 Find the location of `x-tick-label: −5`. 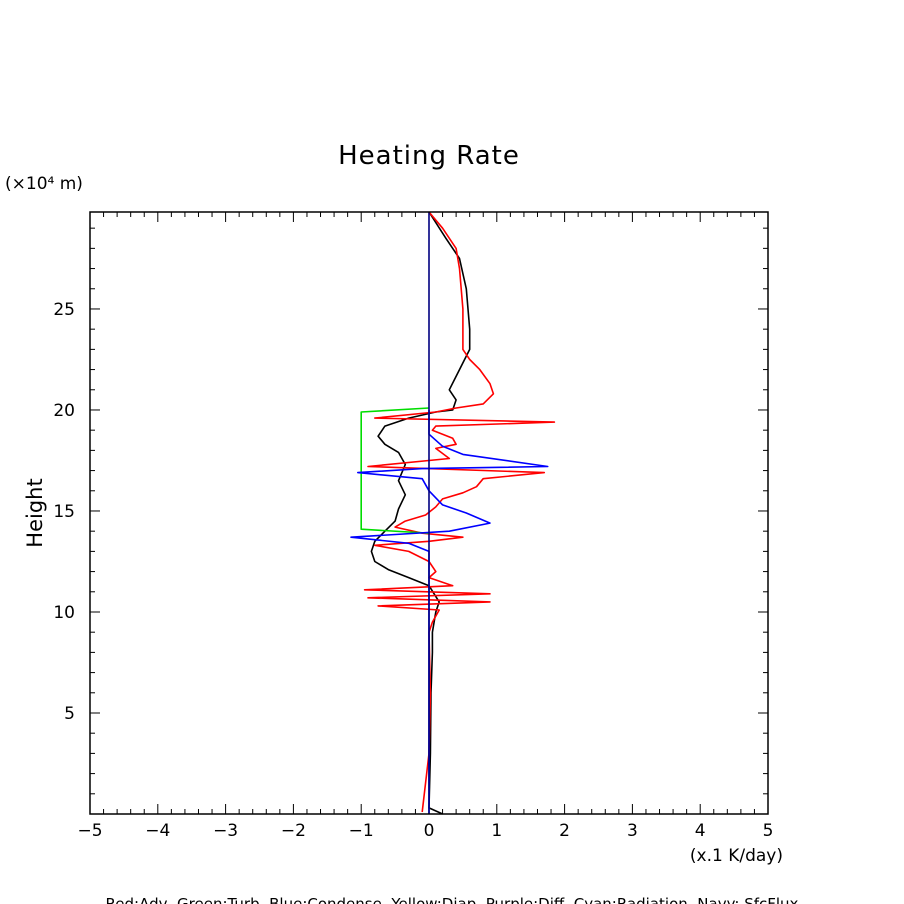

x-tick-label: −5 is located at coordinates (89, 831).